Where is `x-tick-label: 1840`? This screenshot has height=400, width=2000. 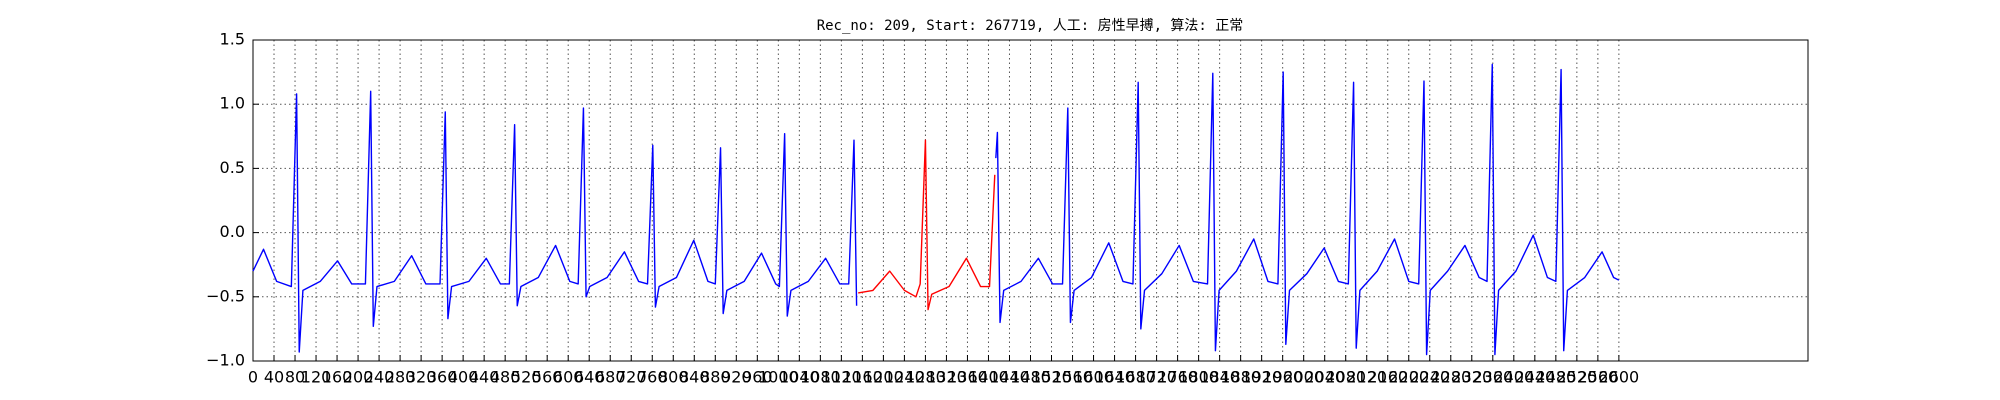
x-tick-label: 1840 is located at coordinates (1219, 377).